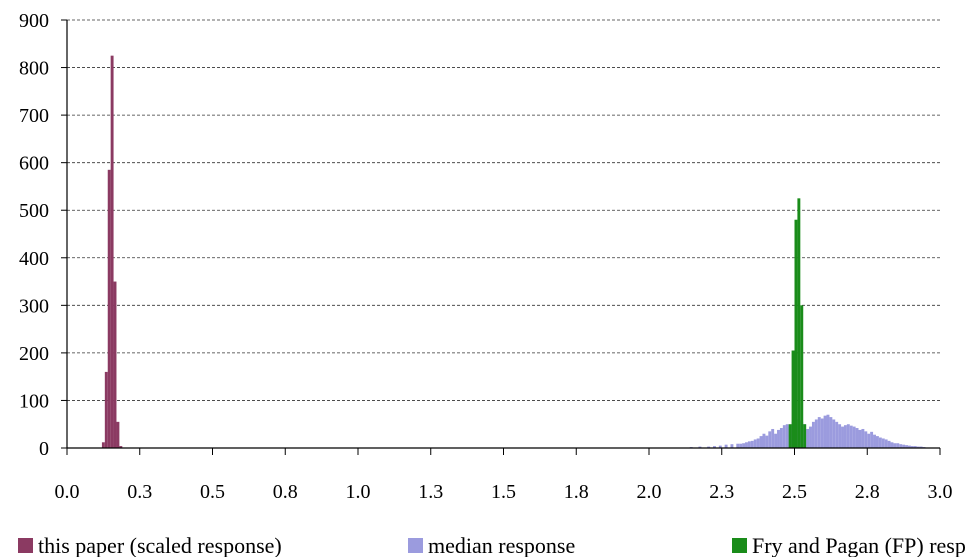 The image size is (965, 557). I want to click on legend-item: Fry and Pagan (FP) response, so click(848, 545).